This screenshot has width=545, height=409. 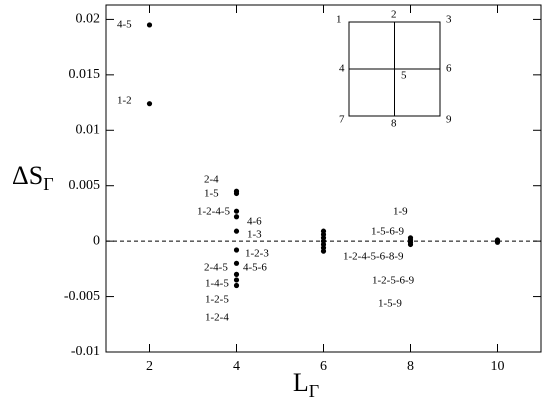 What do you see at coordinates (498, 366) in the screenshot?
I see `x-tick-label: 10` at bounding box center [498, 366].